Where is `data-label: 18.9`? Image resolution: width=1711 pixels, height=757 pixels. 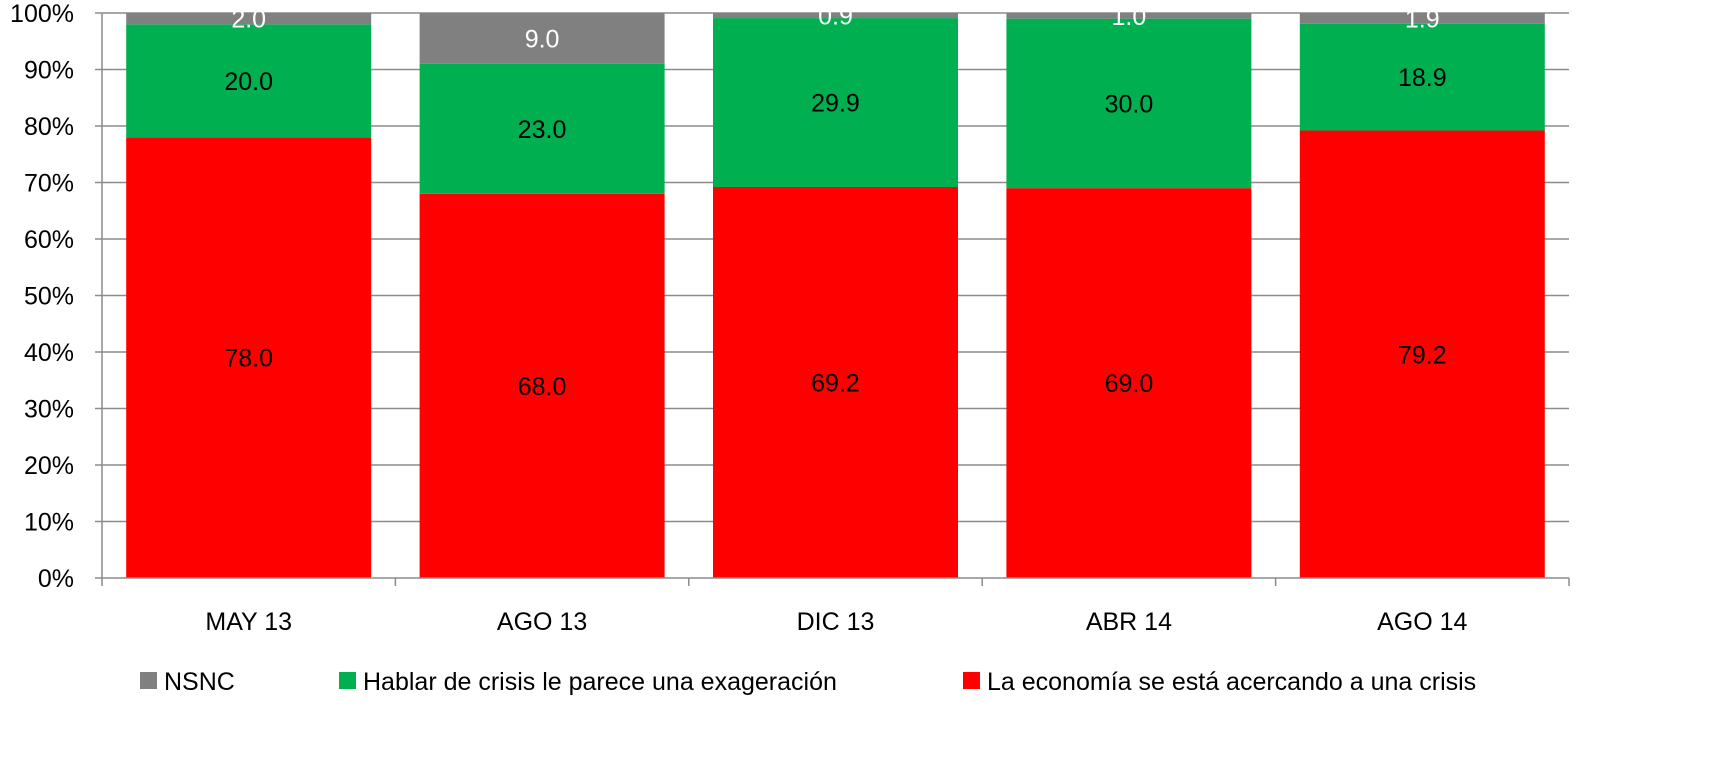
data-label: 18.9 is located at coordinates (1422, 78).